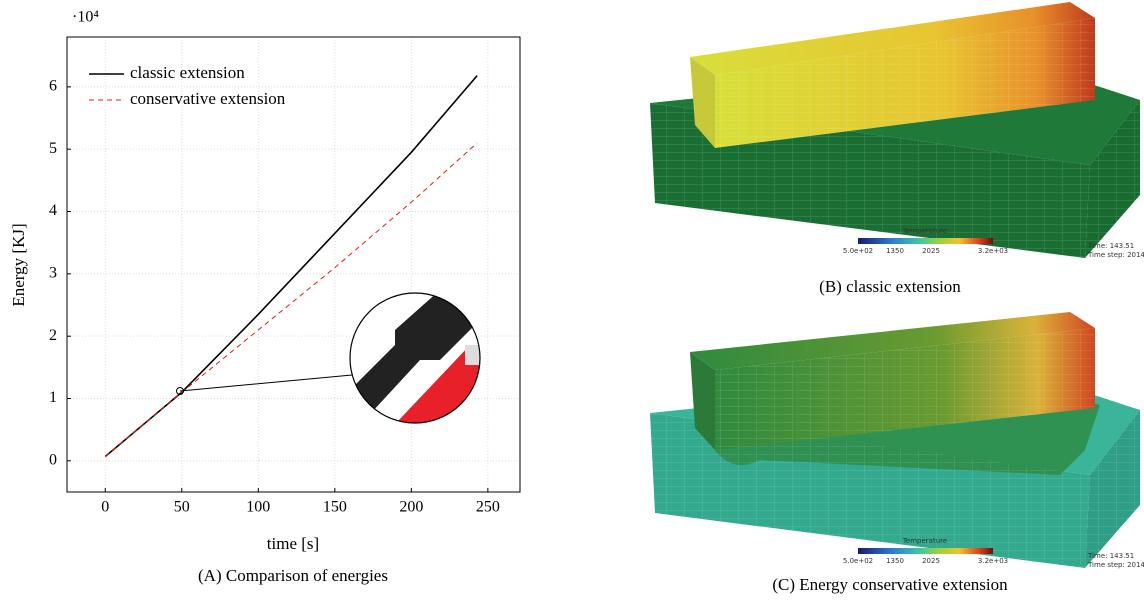 Image resolution: width=1144 pixels, height=604 pixels. Describe the element at coordinates (53, 273) in the screenshot. I see `y-tick-label: 3` at that location.